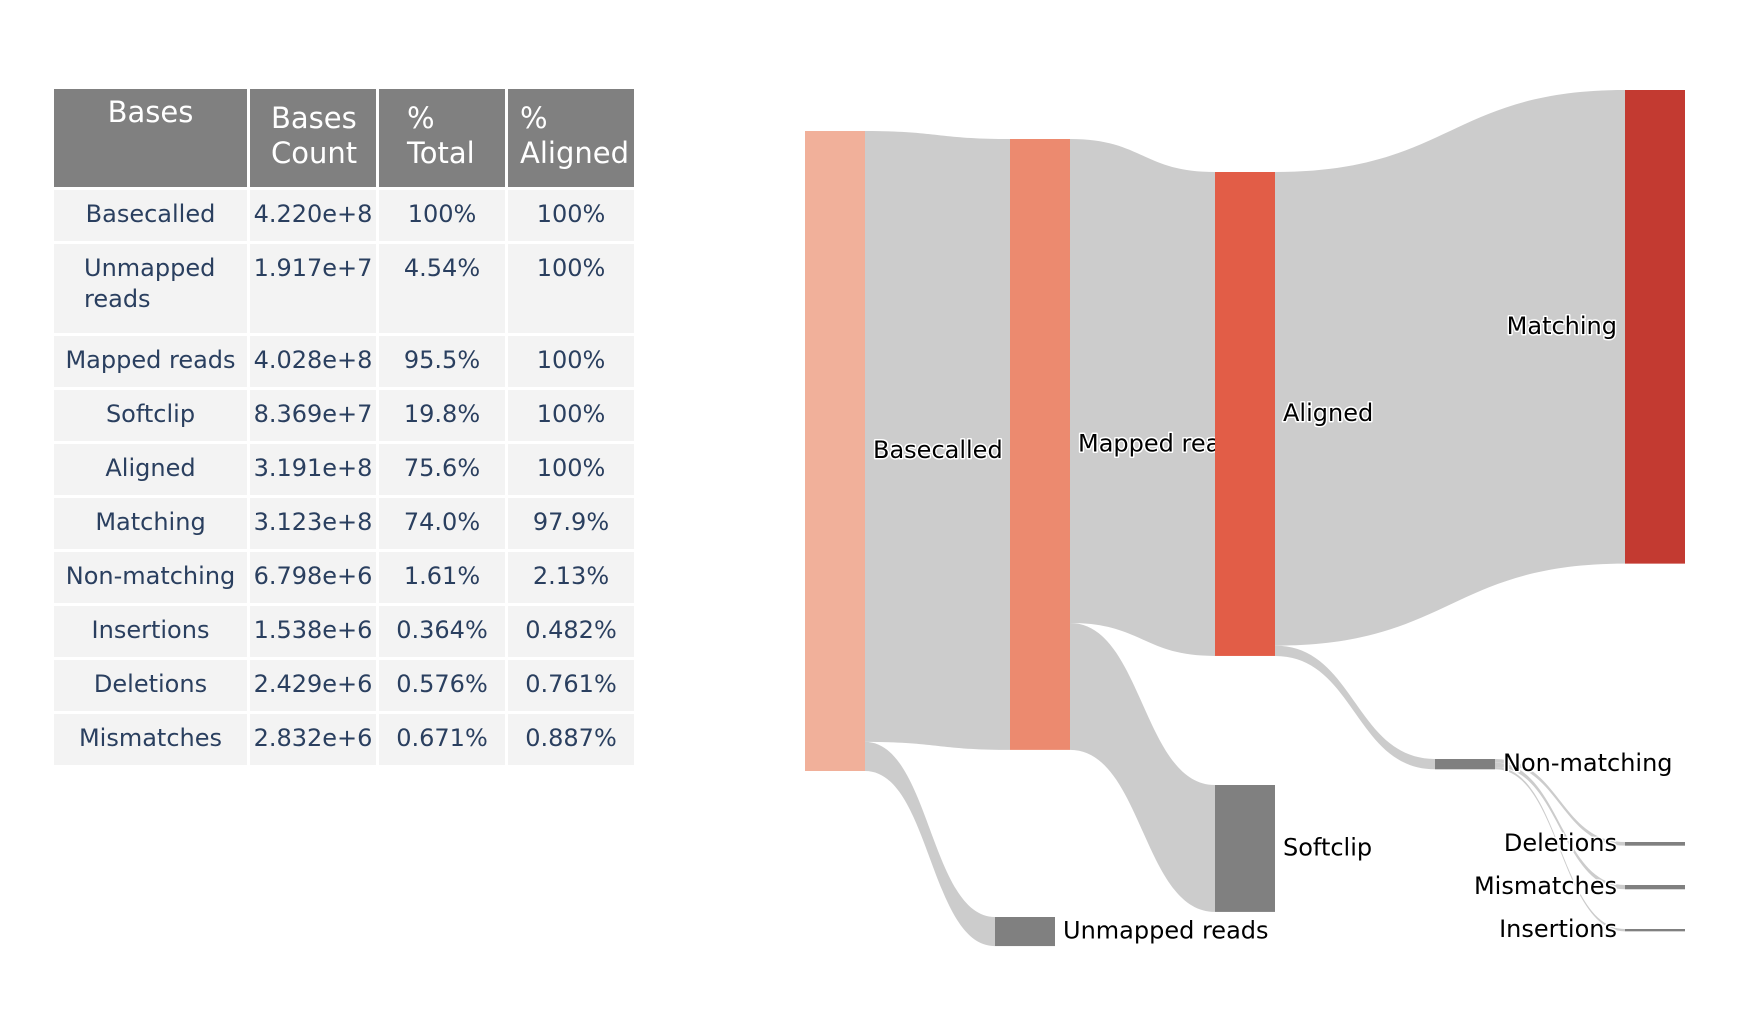 The image size is (1738, 1020). What do you see at coordinates (1560, 843) in the screenshot?
I see `sankey-label-deletions: Deletions` at bounding box center [1560, 843].